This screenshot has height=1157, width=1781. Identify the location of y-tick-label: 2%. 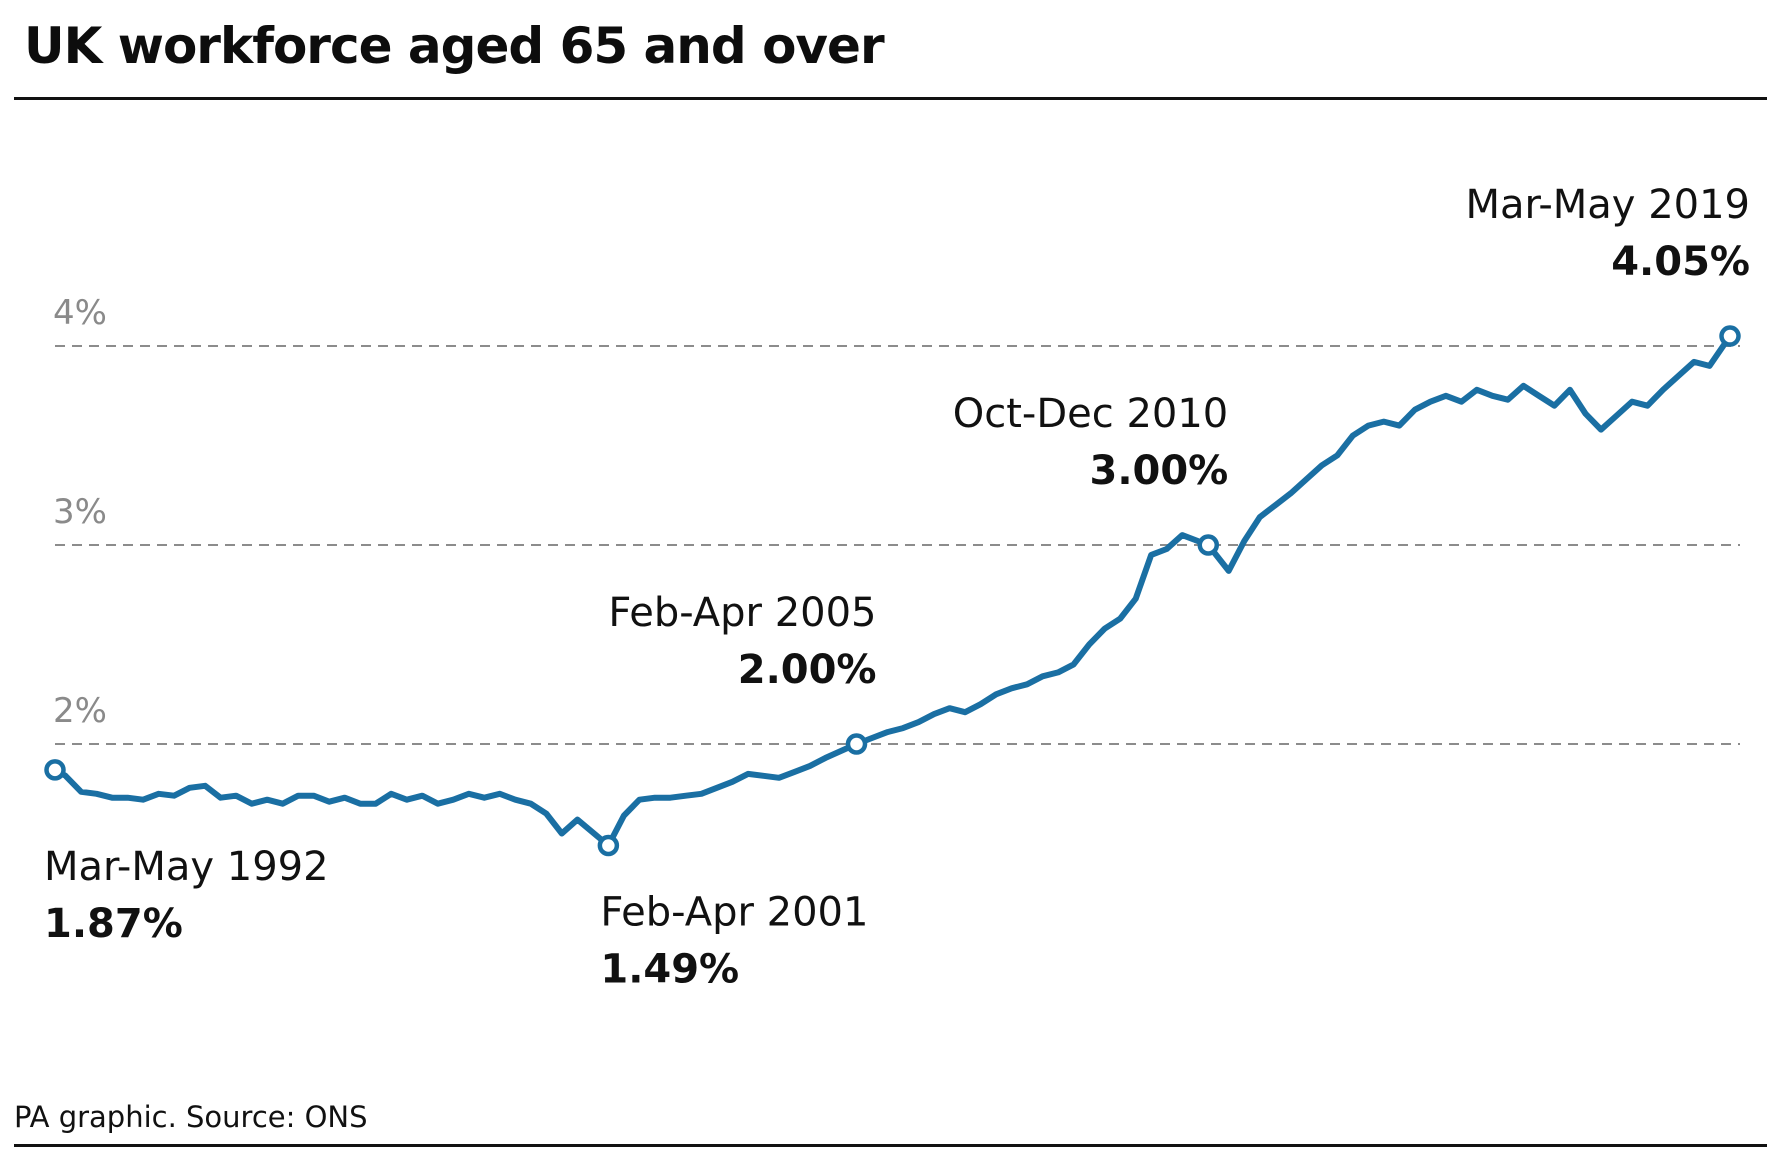
(80, 711).